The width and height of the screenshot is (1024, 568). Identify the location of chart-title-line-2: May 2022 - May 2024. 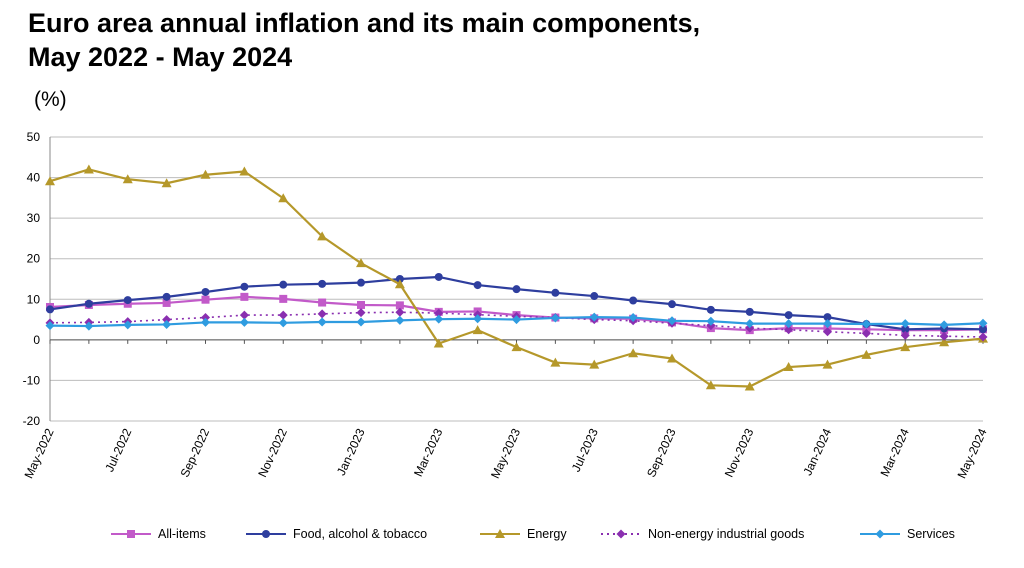
(160, 57).